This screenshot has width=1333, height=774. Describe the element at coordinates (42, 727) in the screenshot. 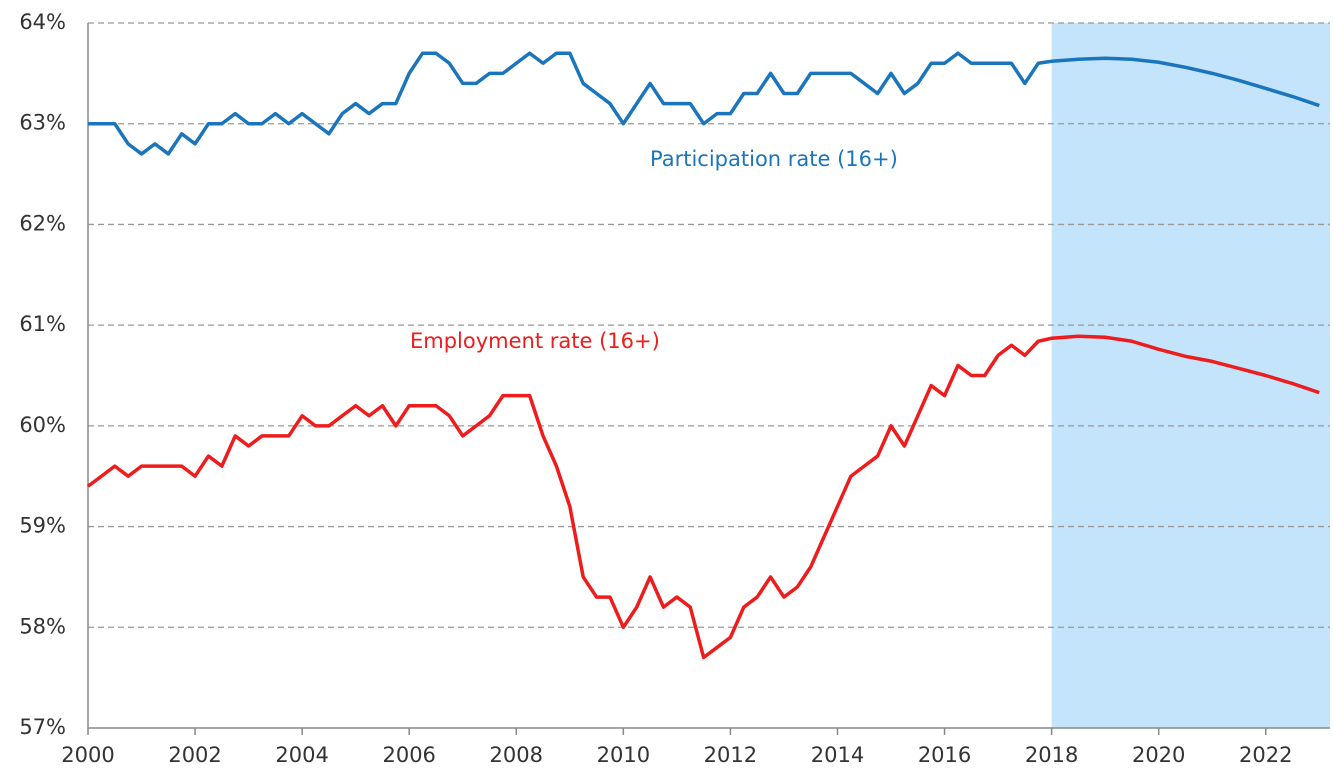

I see `y-tick-label: 57%` at that location.